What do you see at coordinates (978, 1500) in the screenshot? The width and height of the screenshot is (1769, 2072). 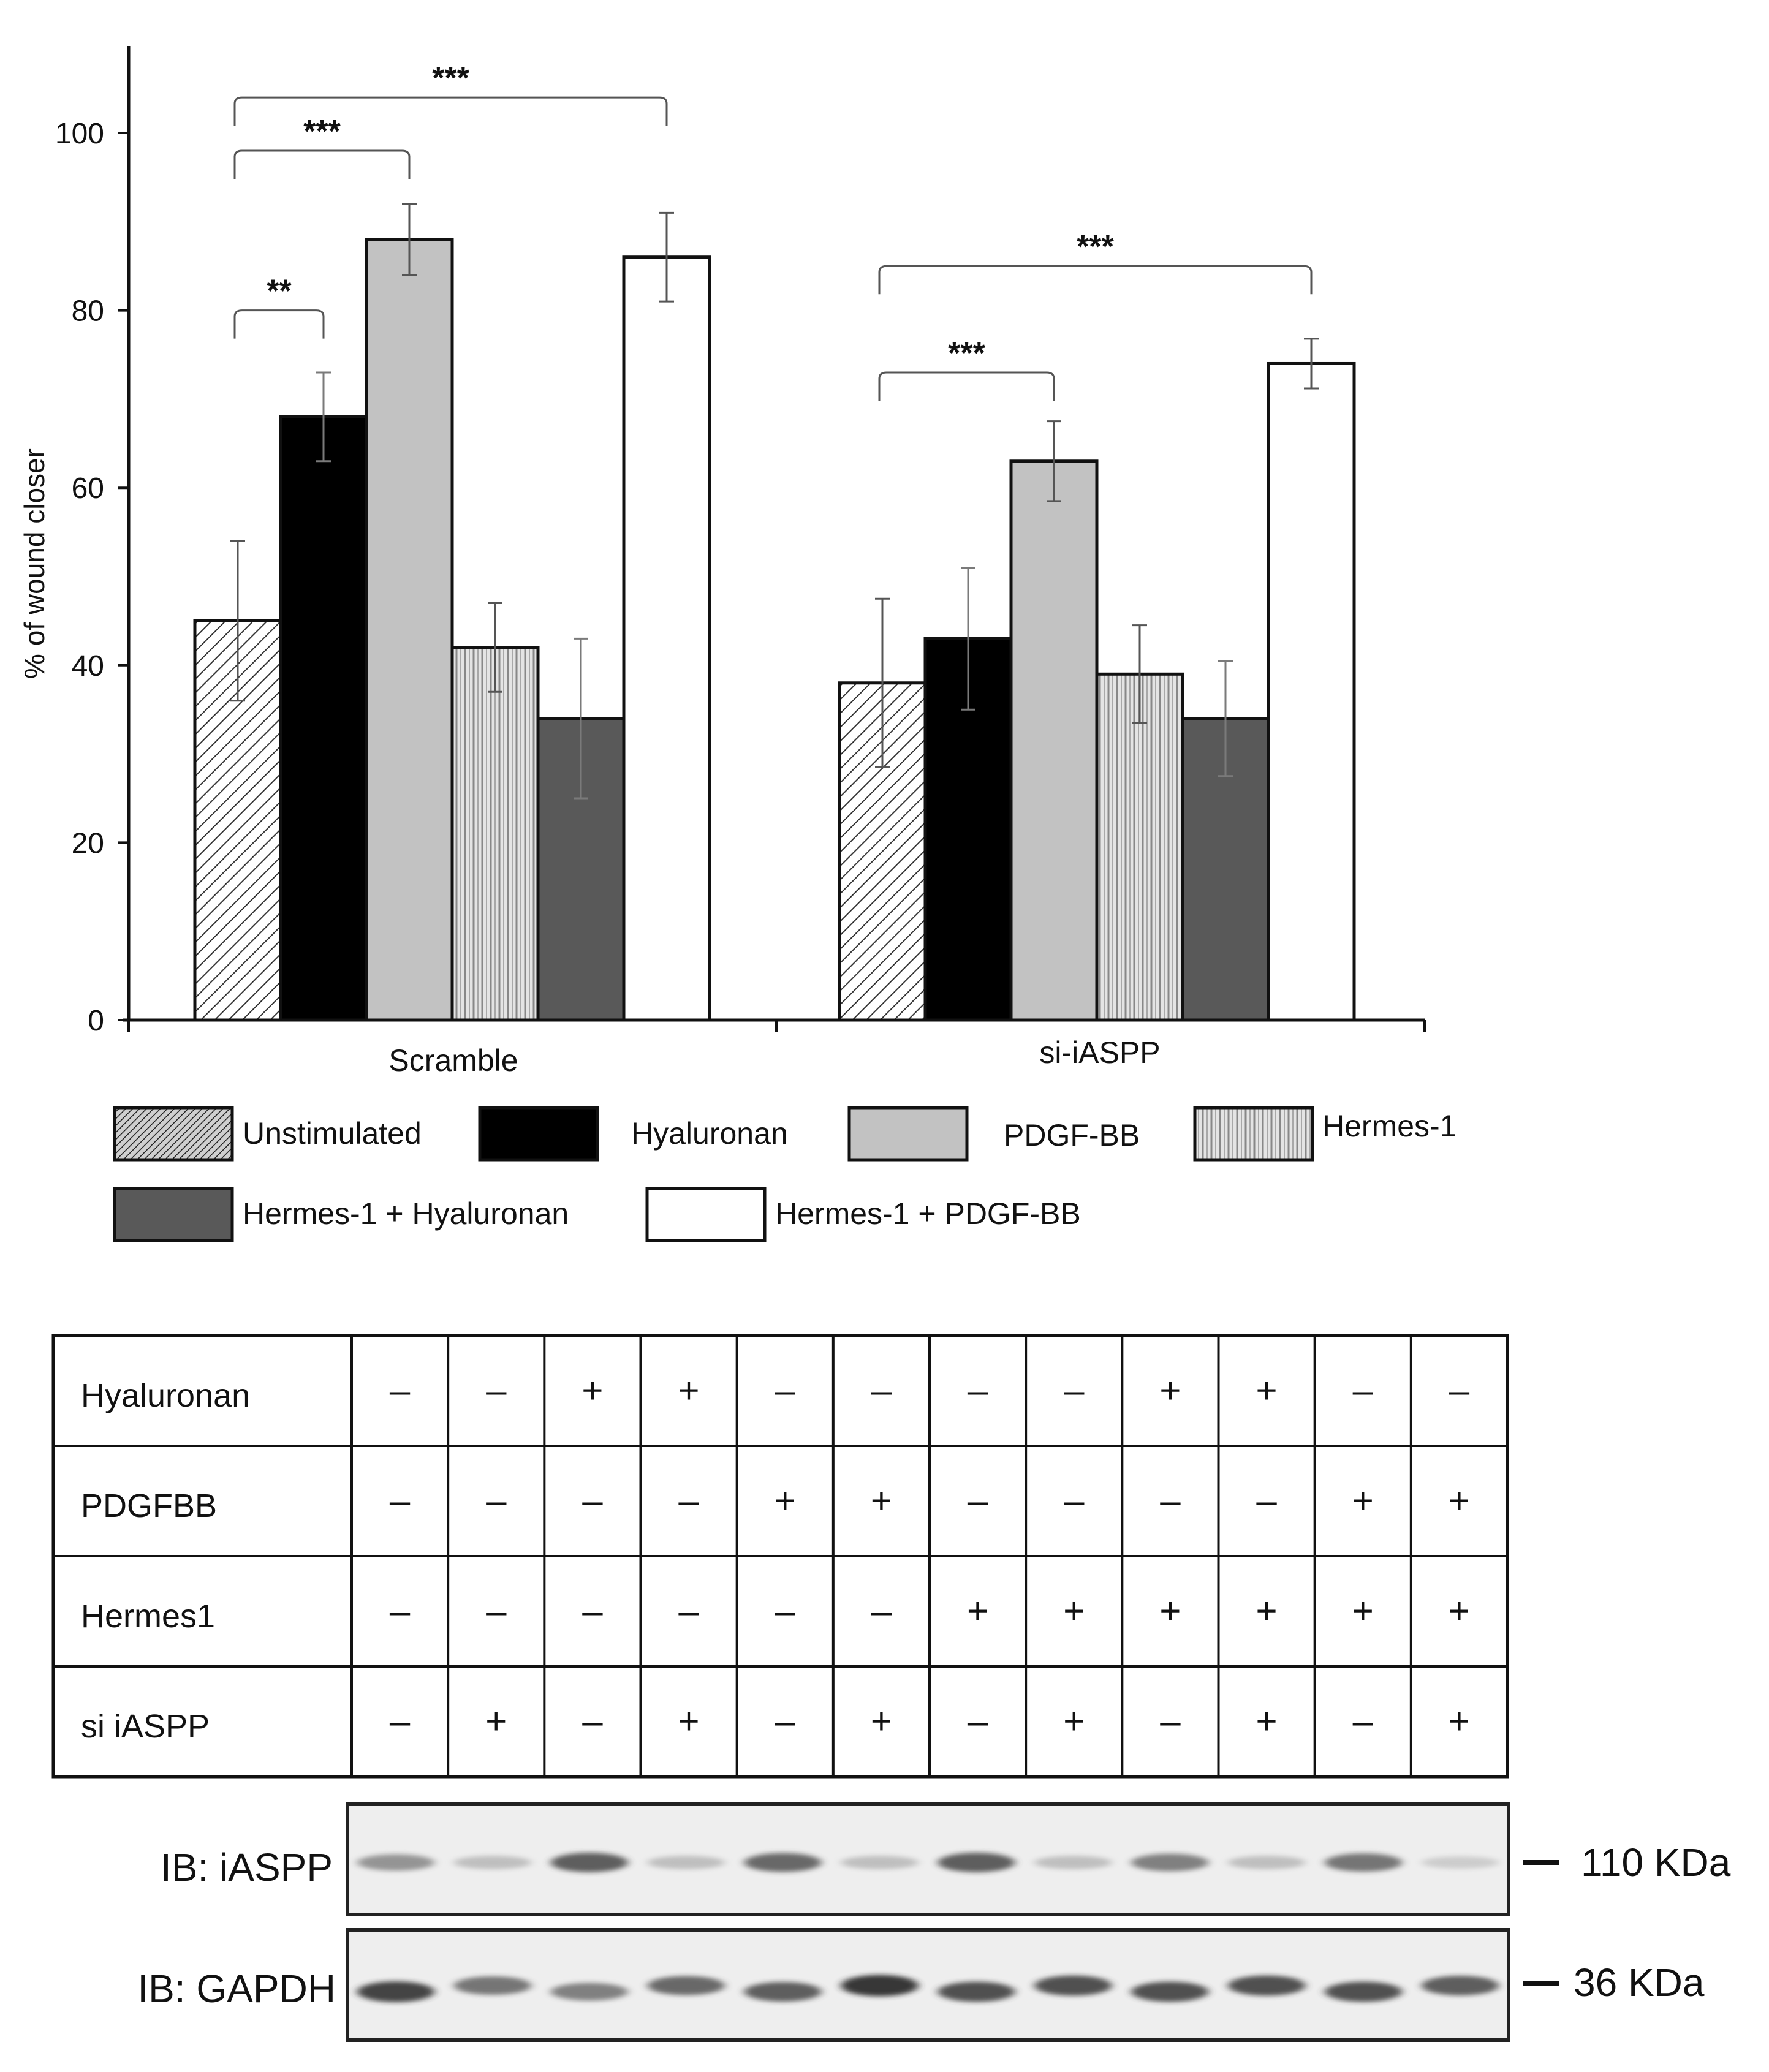 I see `table-cell-pdgfbb-lane-7: –` at bounding box center [978, 1500].